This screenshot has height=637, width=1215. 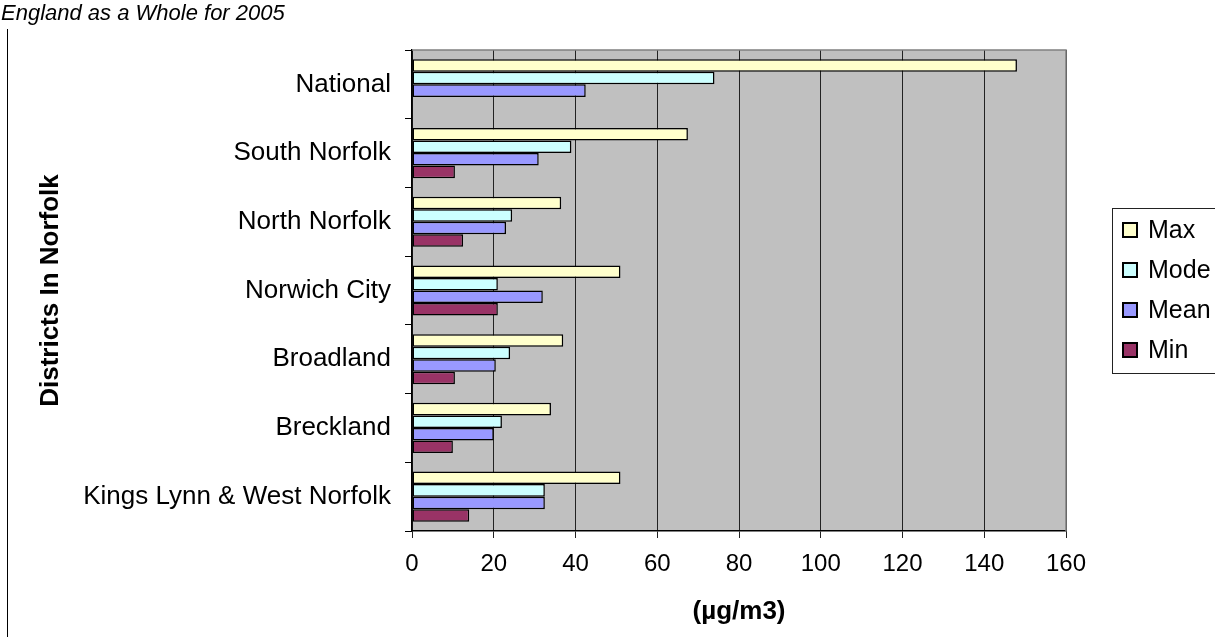 I want to click on x-tick-label: 80, so click(x=739, y=563).